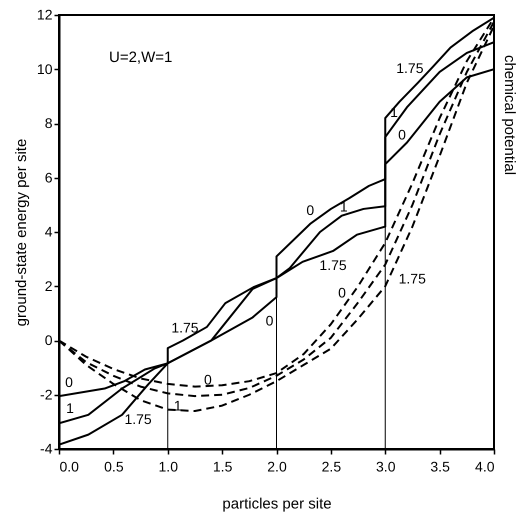 This screenshot has width=522, height=514. Describe the element at coordinates (222, 466) in the screenshot. I see `x-tick-label: 1.5` at that location.